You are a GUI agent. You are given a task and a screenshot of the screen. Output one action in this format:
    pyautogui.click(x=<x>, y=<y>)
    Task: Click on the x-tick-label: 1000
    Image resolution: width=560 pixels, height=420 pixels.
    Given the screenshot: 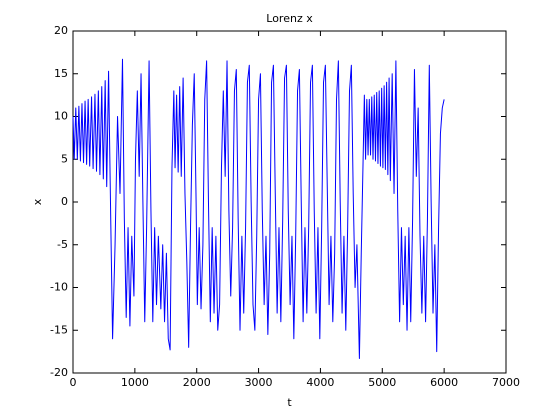 What is the action you would take?
    pyautogui.click(x=135, y=382)
    